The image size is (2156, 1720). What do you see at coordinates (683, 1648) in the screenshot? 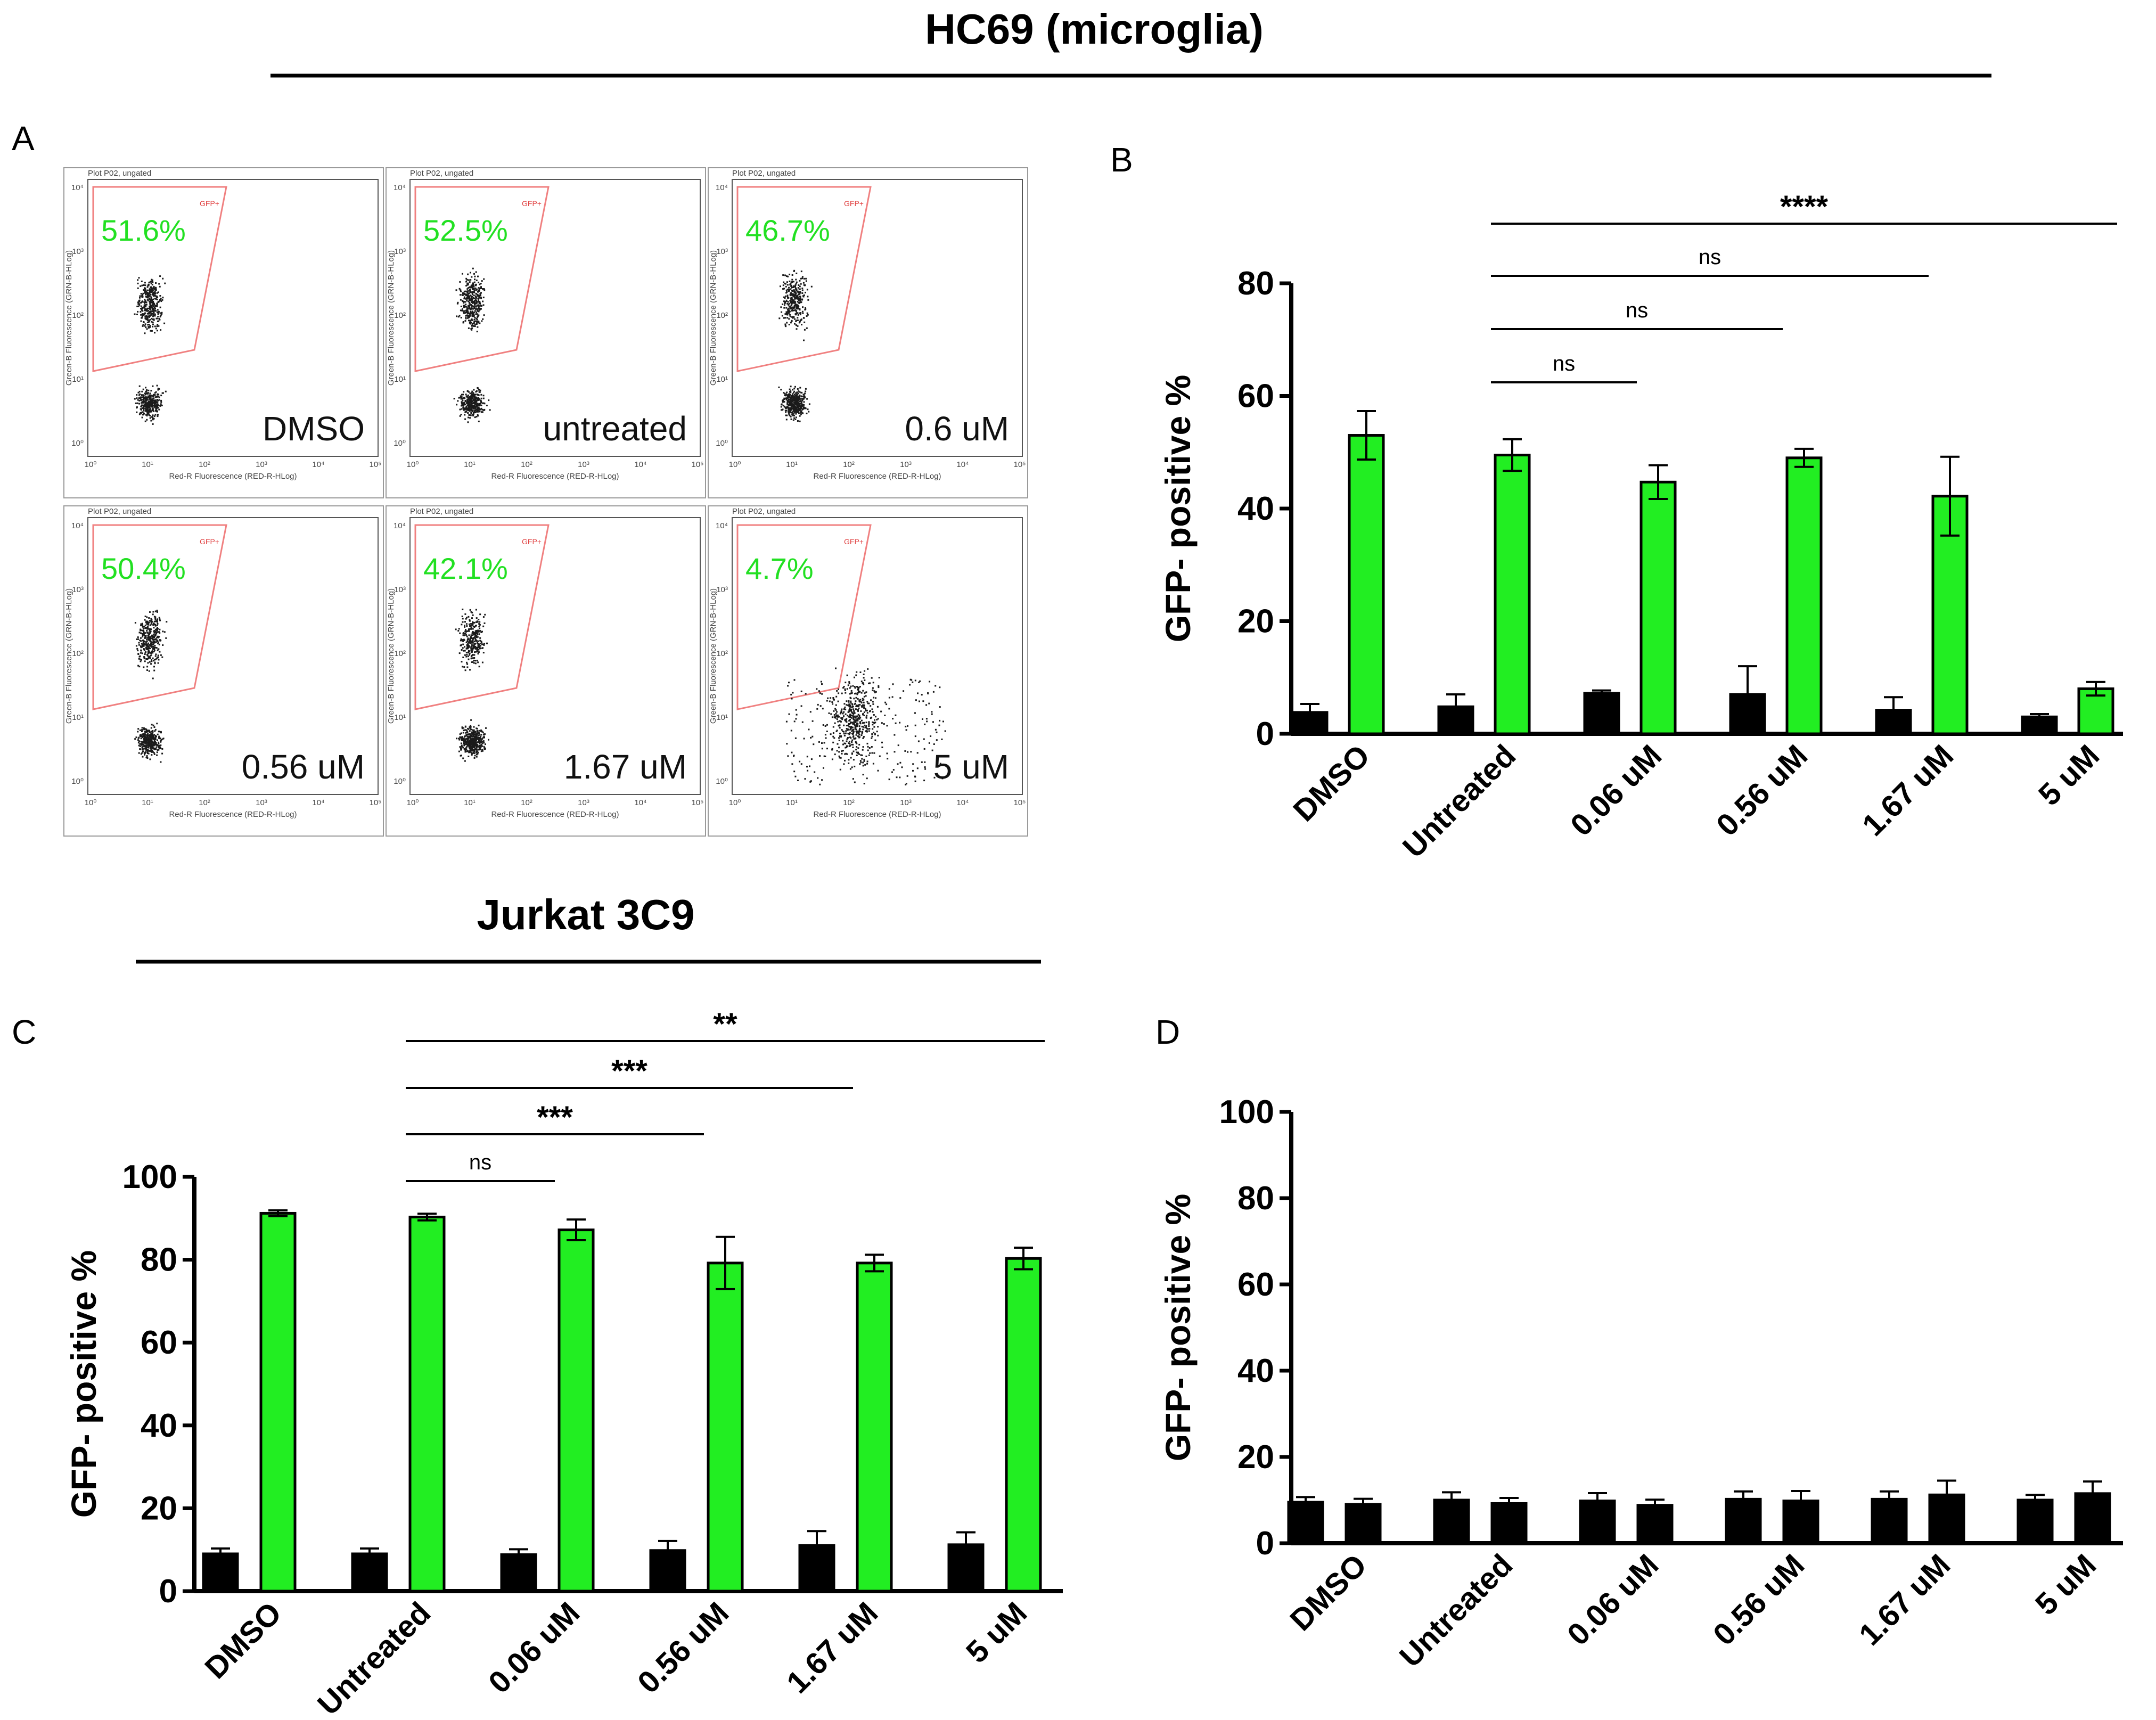
I see `category-label: 0.56 uM` at bounding box center [683, 1648].